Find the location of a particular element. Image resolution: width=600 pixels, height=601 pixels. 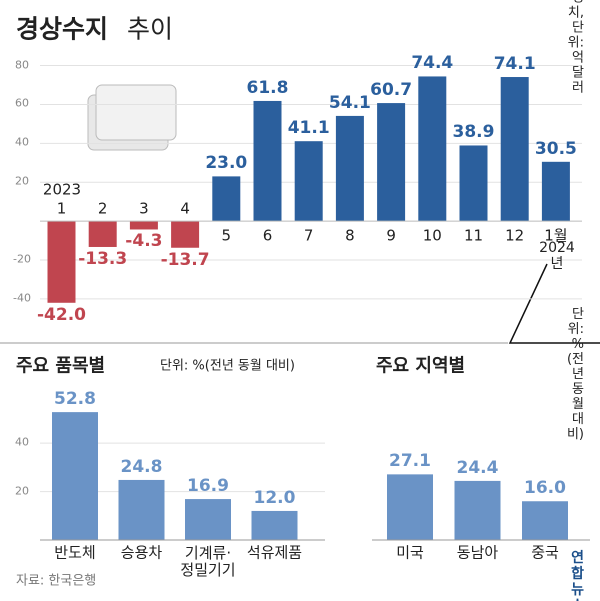

y-tick-label: -20 is located at coordinates (22, 259).